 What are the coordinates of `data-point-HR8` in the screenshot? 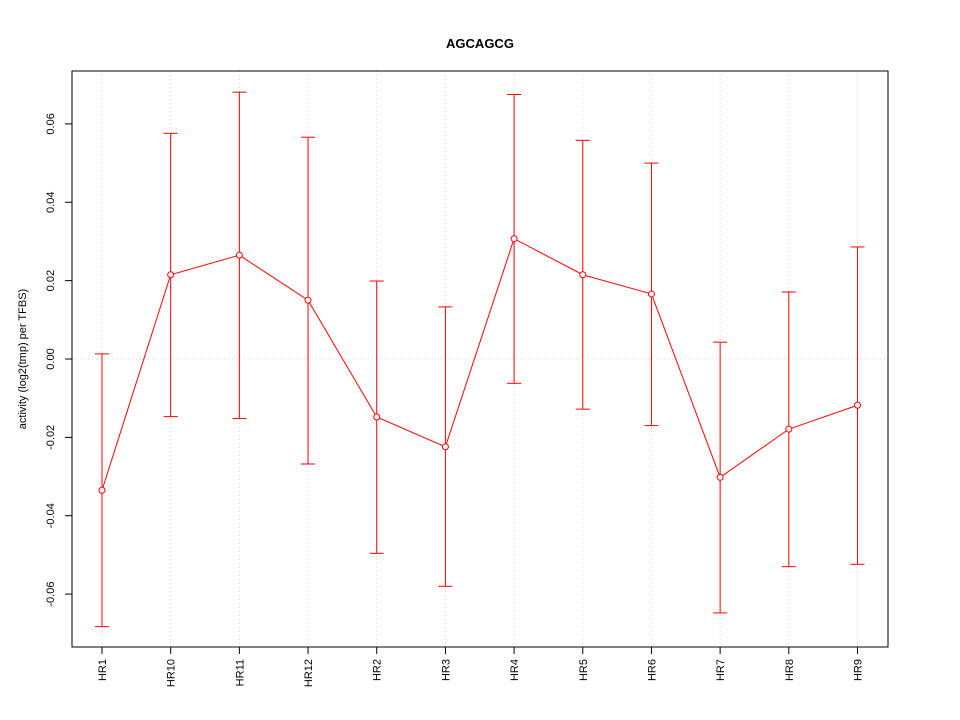 It's located at (789, 429).